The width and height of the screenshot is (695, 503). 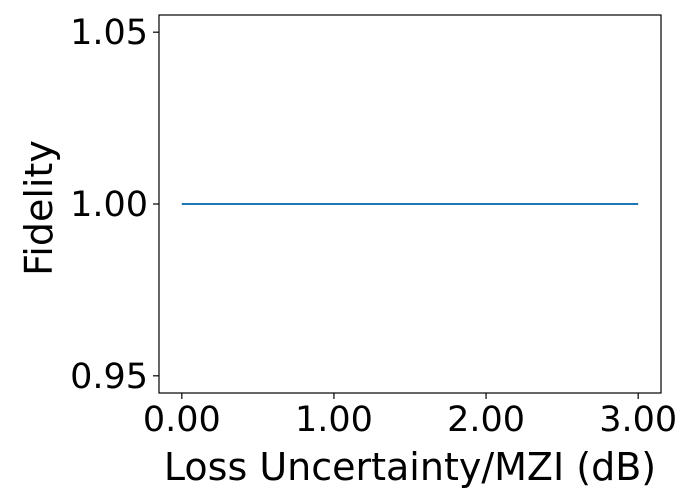 What do you see at coordinates (638, 420) in the screenshot?
I see `x-tick-label: 3.00` at bounding box center [638, 420].